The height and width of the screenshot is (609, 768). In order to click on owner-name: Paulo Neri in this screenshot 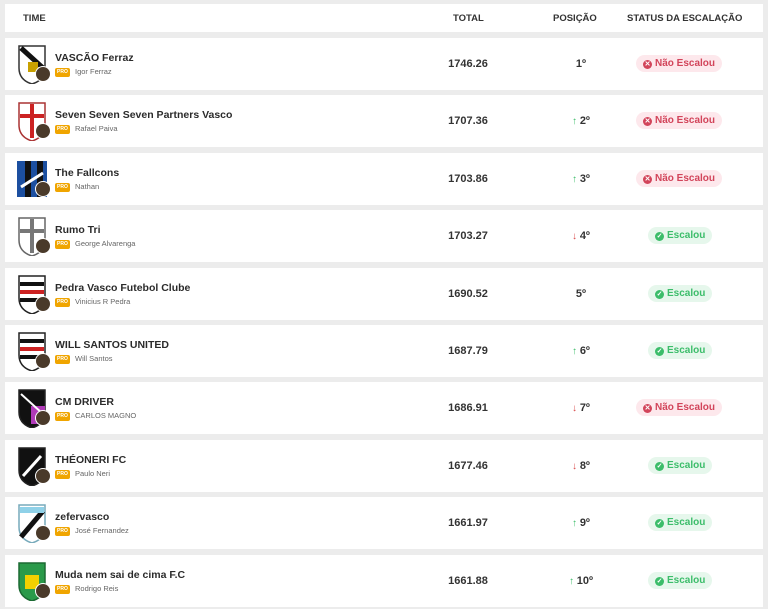, I will do `click(93, 473)`.